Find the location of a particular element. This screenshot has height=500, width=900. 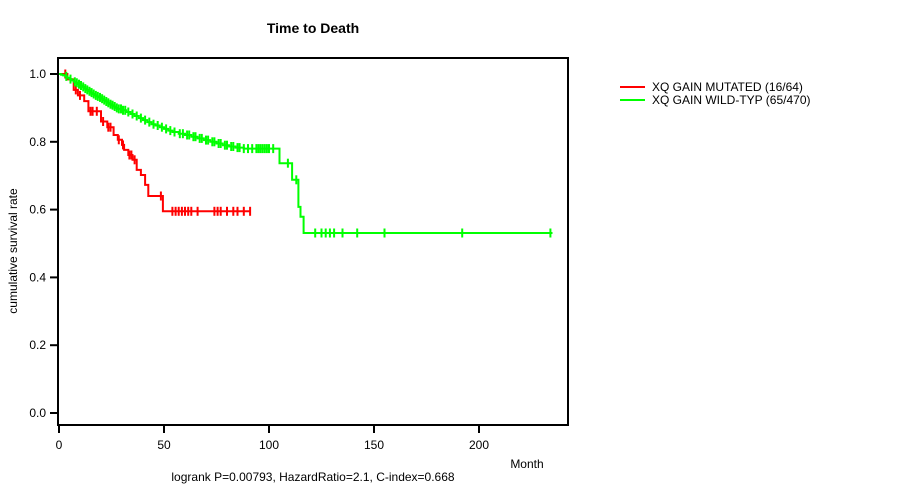

y-tick-label: 0.6 is located at coordinates (37, 210).